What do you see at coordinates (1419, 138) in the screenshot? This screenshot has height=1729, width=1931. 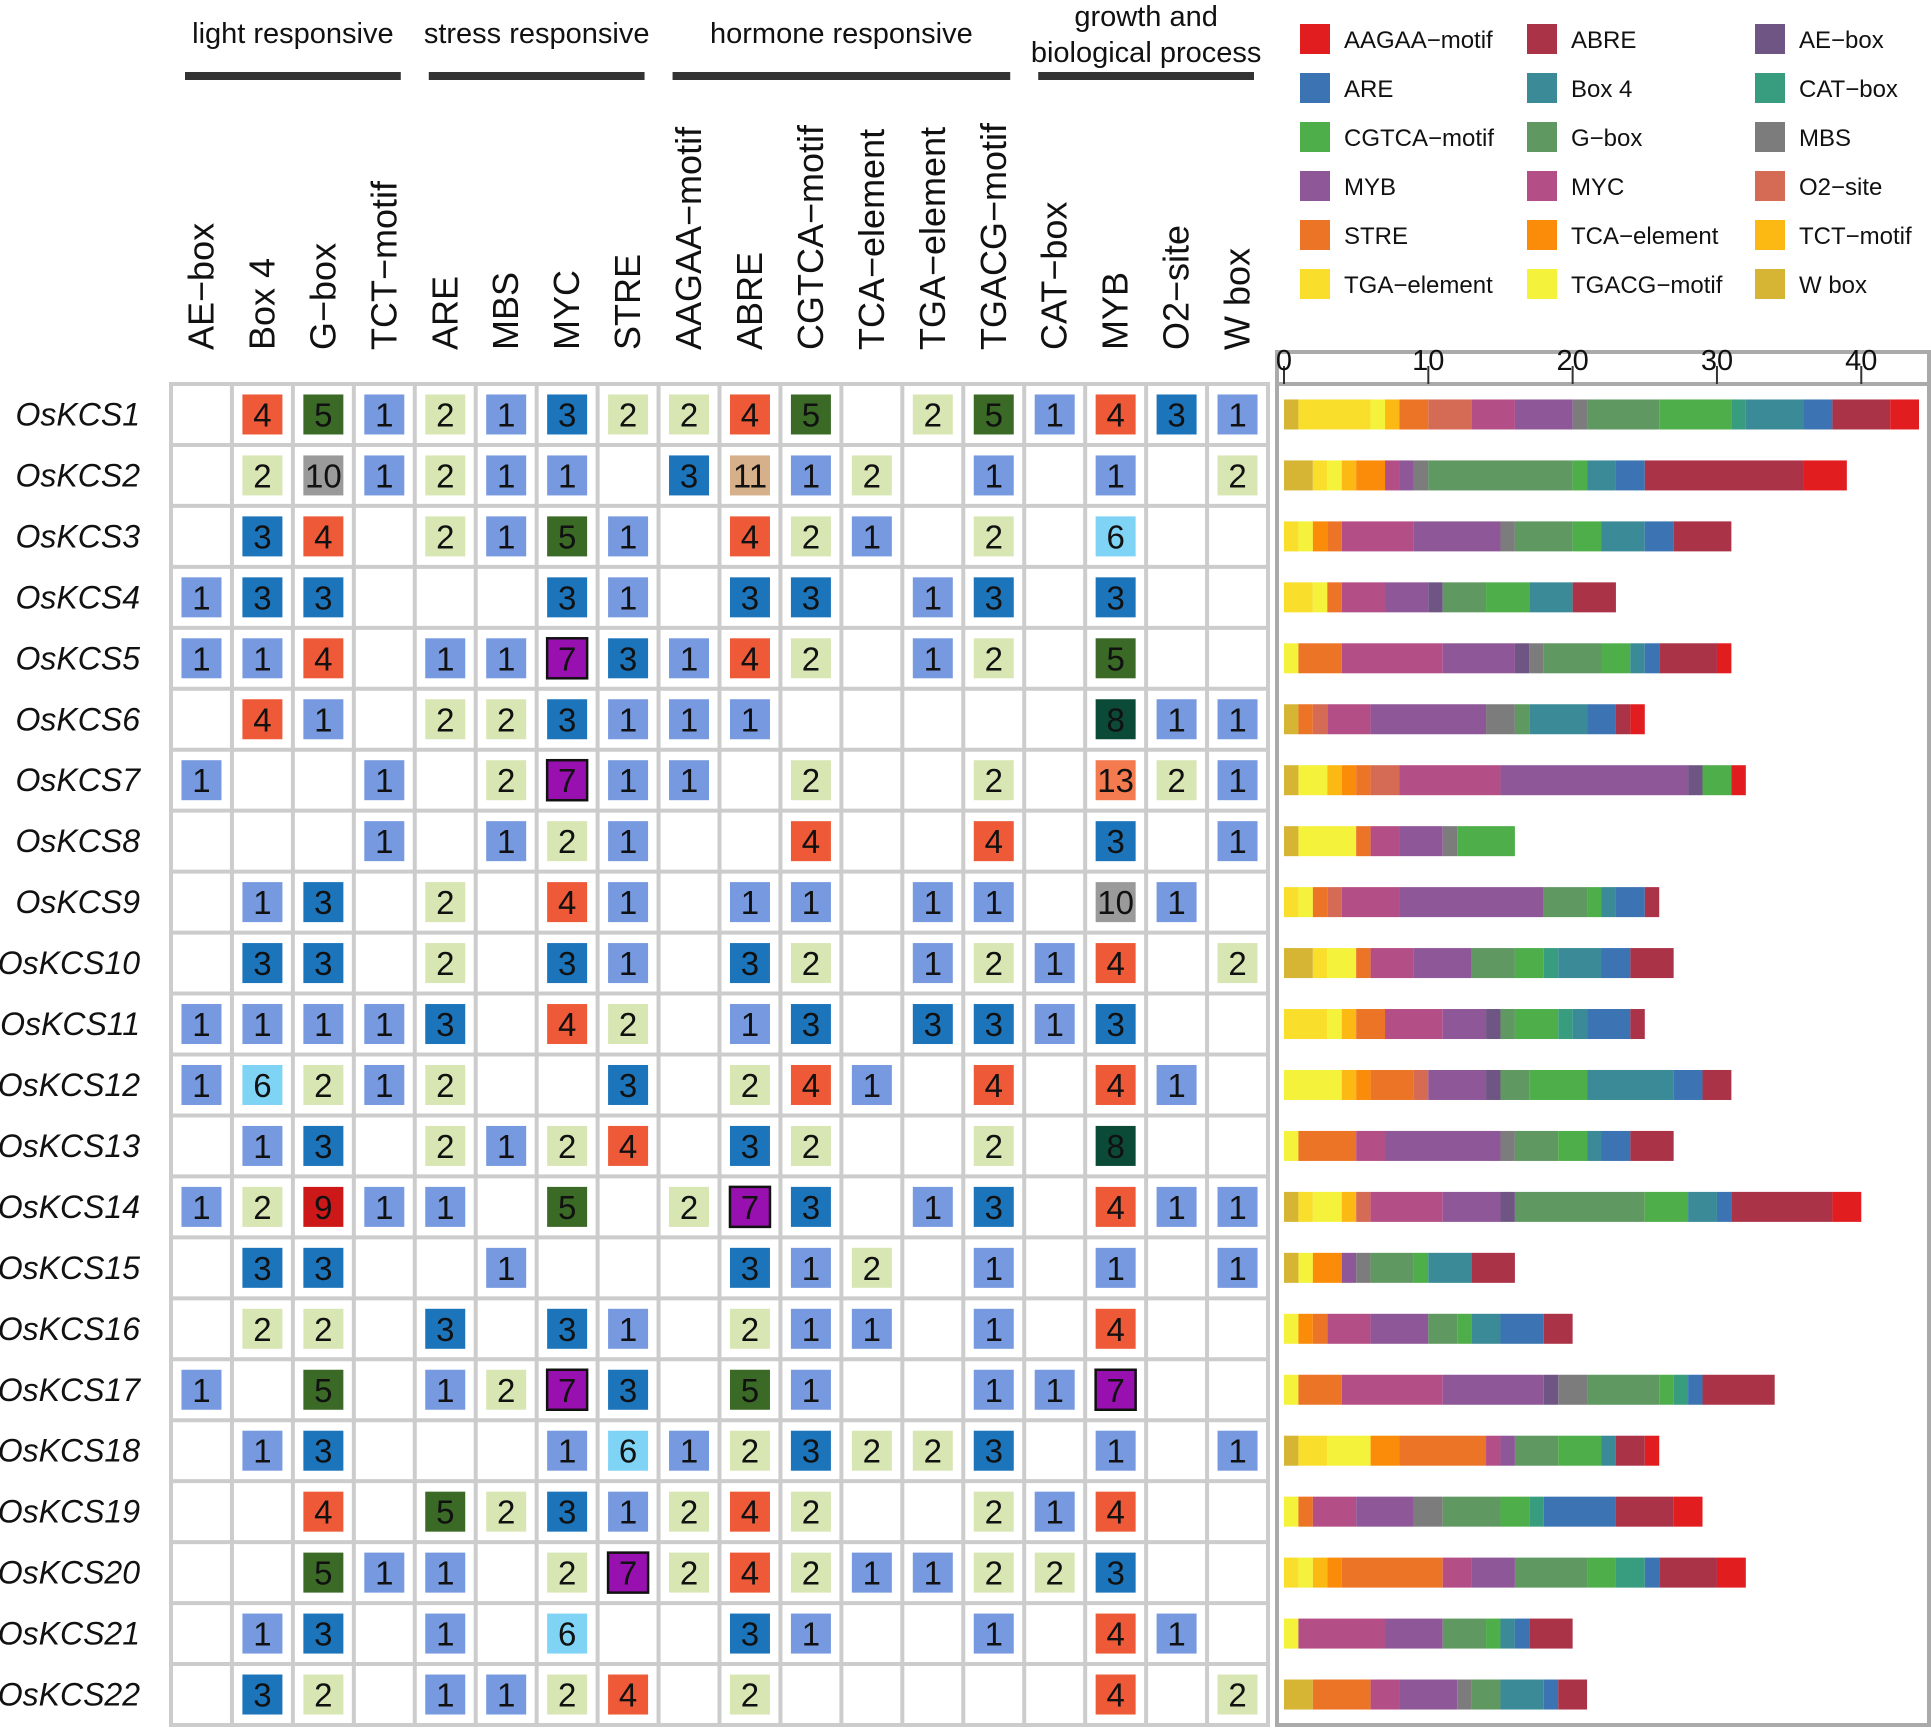 I see `legend-label: CGTCA−motif` at bounding box center [1419, 138].